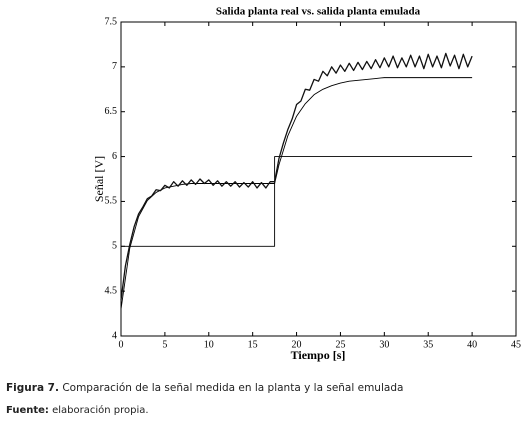  I want to click on x-tick-label: 15, so click(253, 344).